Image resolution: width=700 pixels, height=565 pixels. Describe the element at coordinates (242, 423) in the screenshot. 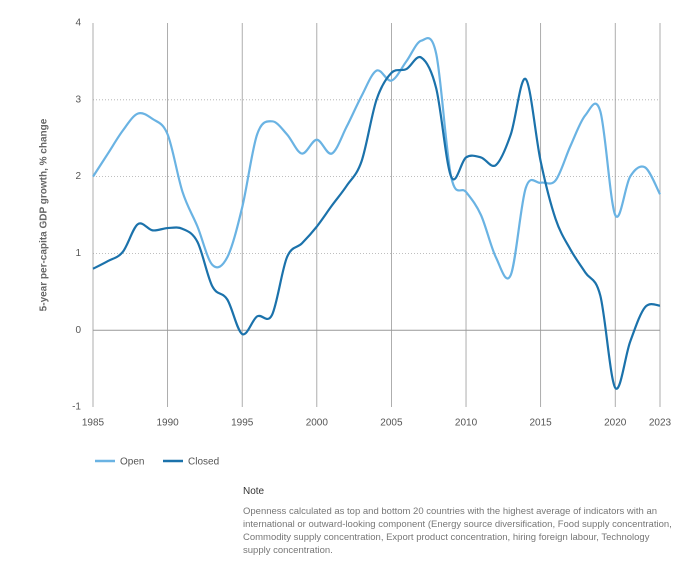

I see `x-tick-label: 1995` at that location.